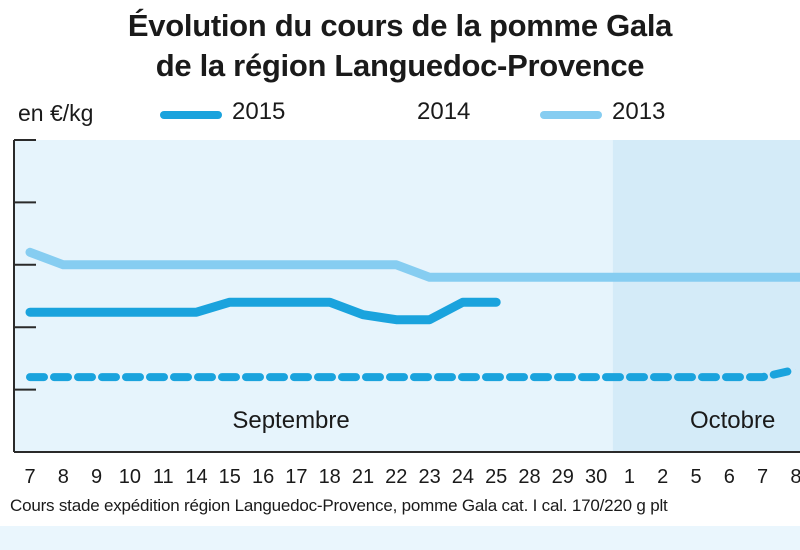 The width and height of the screenshot is (800, 550). I want to click on x-tick-label: 1, so click(629, 477).